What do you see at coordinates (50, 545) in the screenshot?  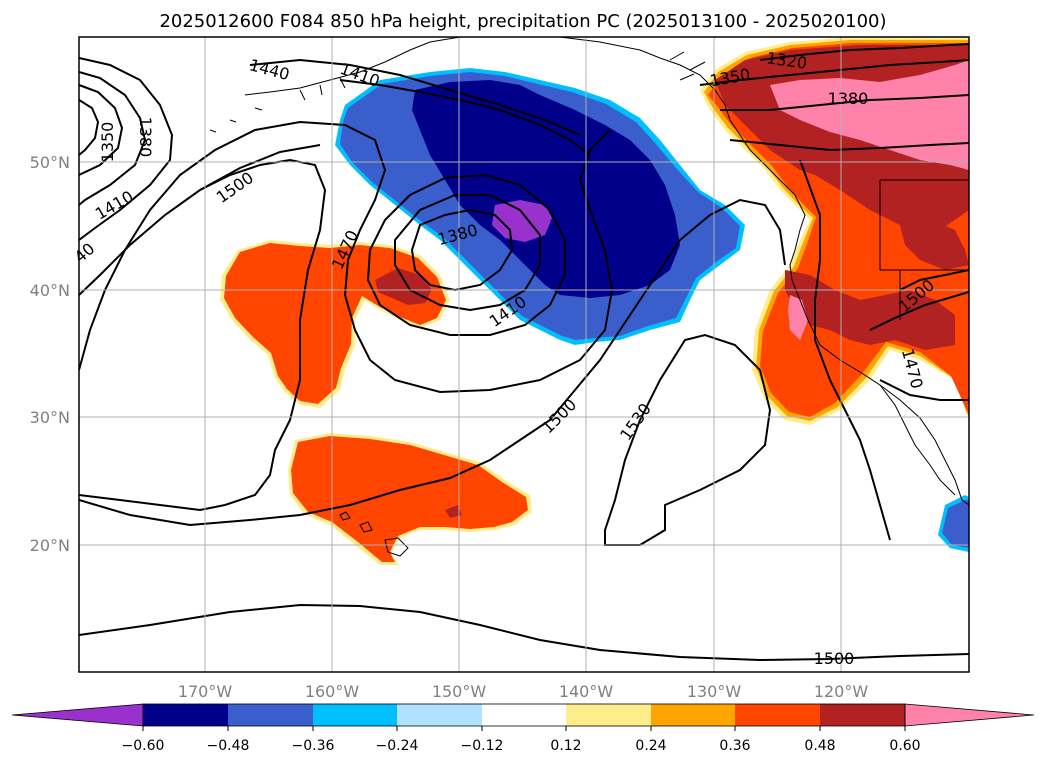 I see `lat-label: 20°N` at bounding box center [50, 545].